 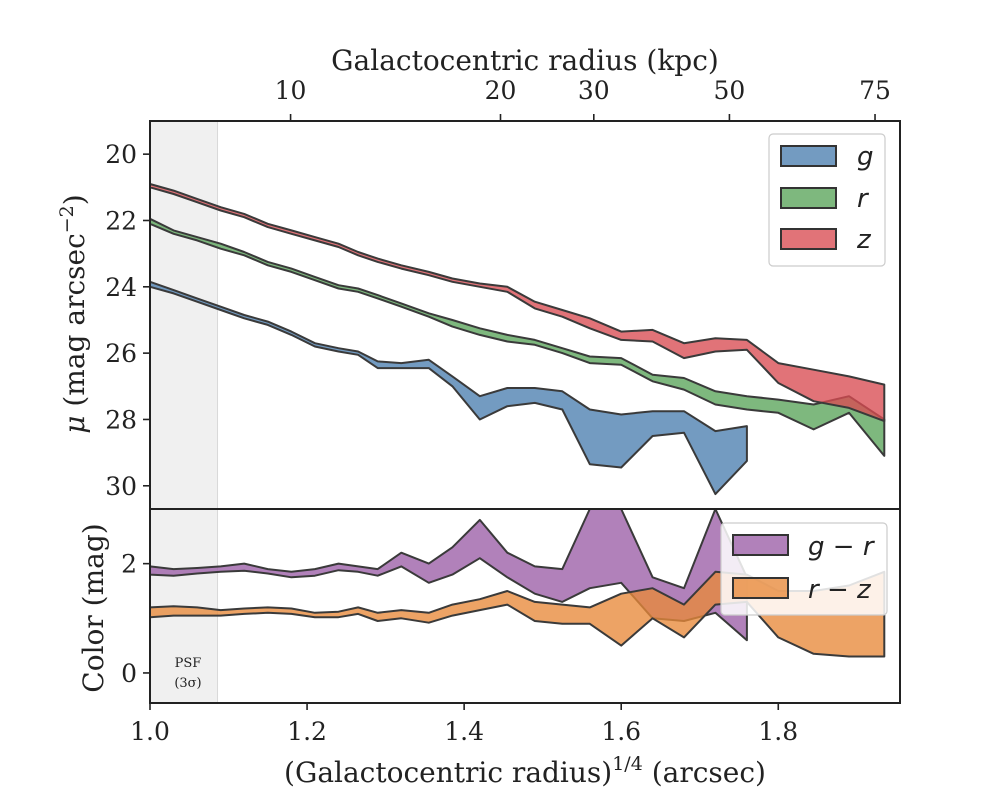 What do you see at coordinates (517, 614) in the screenshot?
I see `band-r-minus-z` at bounding box center [517, 614].